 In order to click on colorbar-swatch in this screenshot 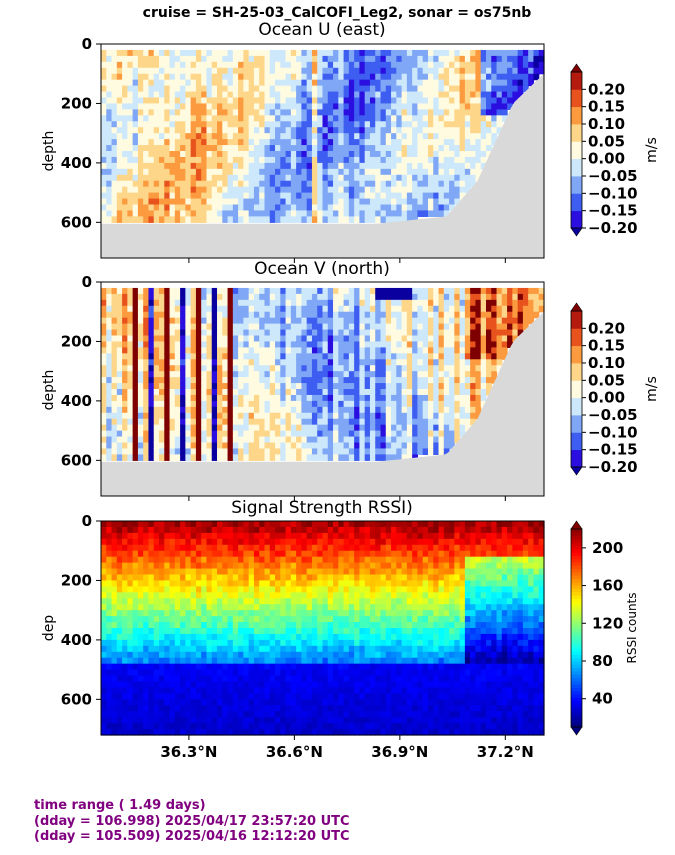, I will do `click(576, 185)`.